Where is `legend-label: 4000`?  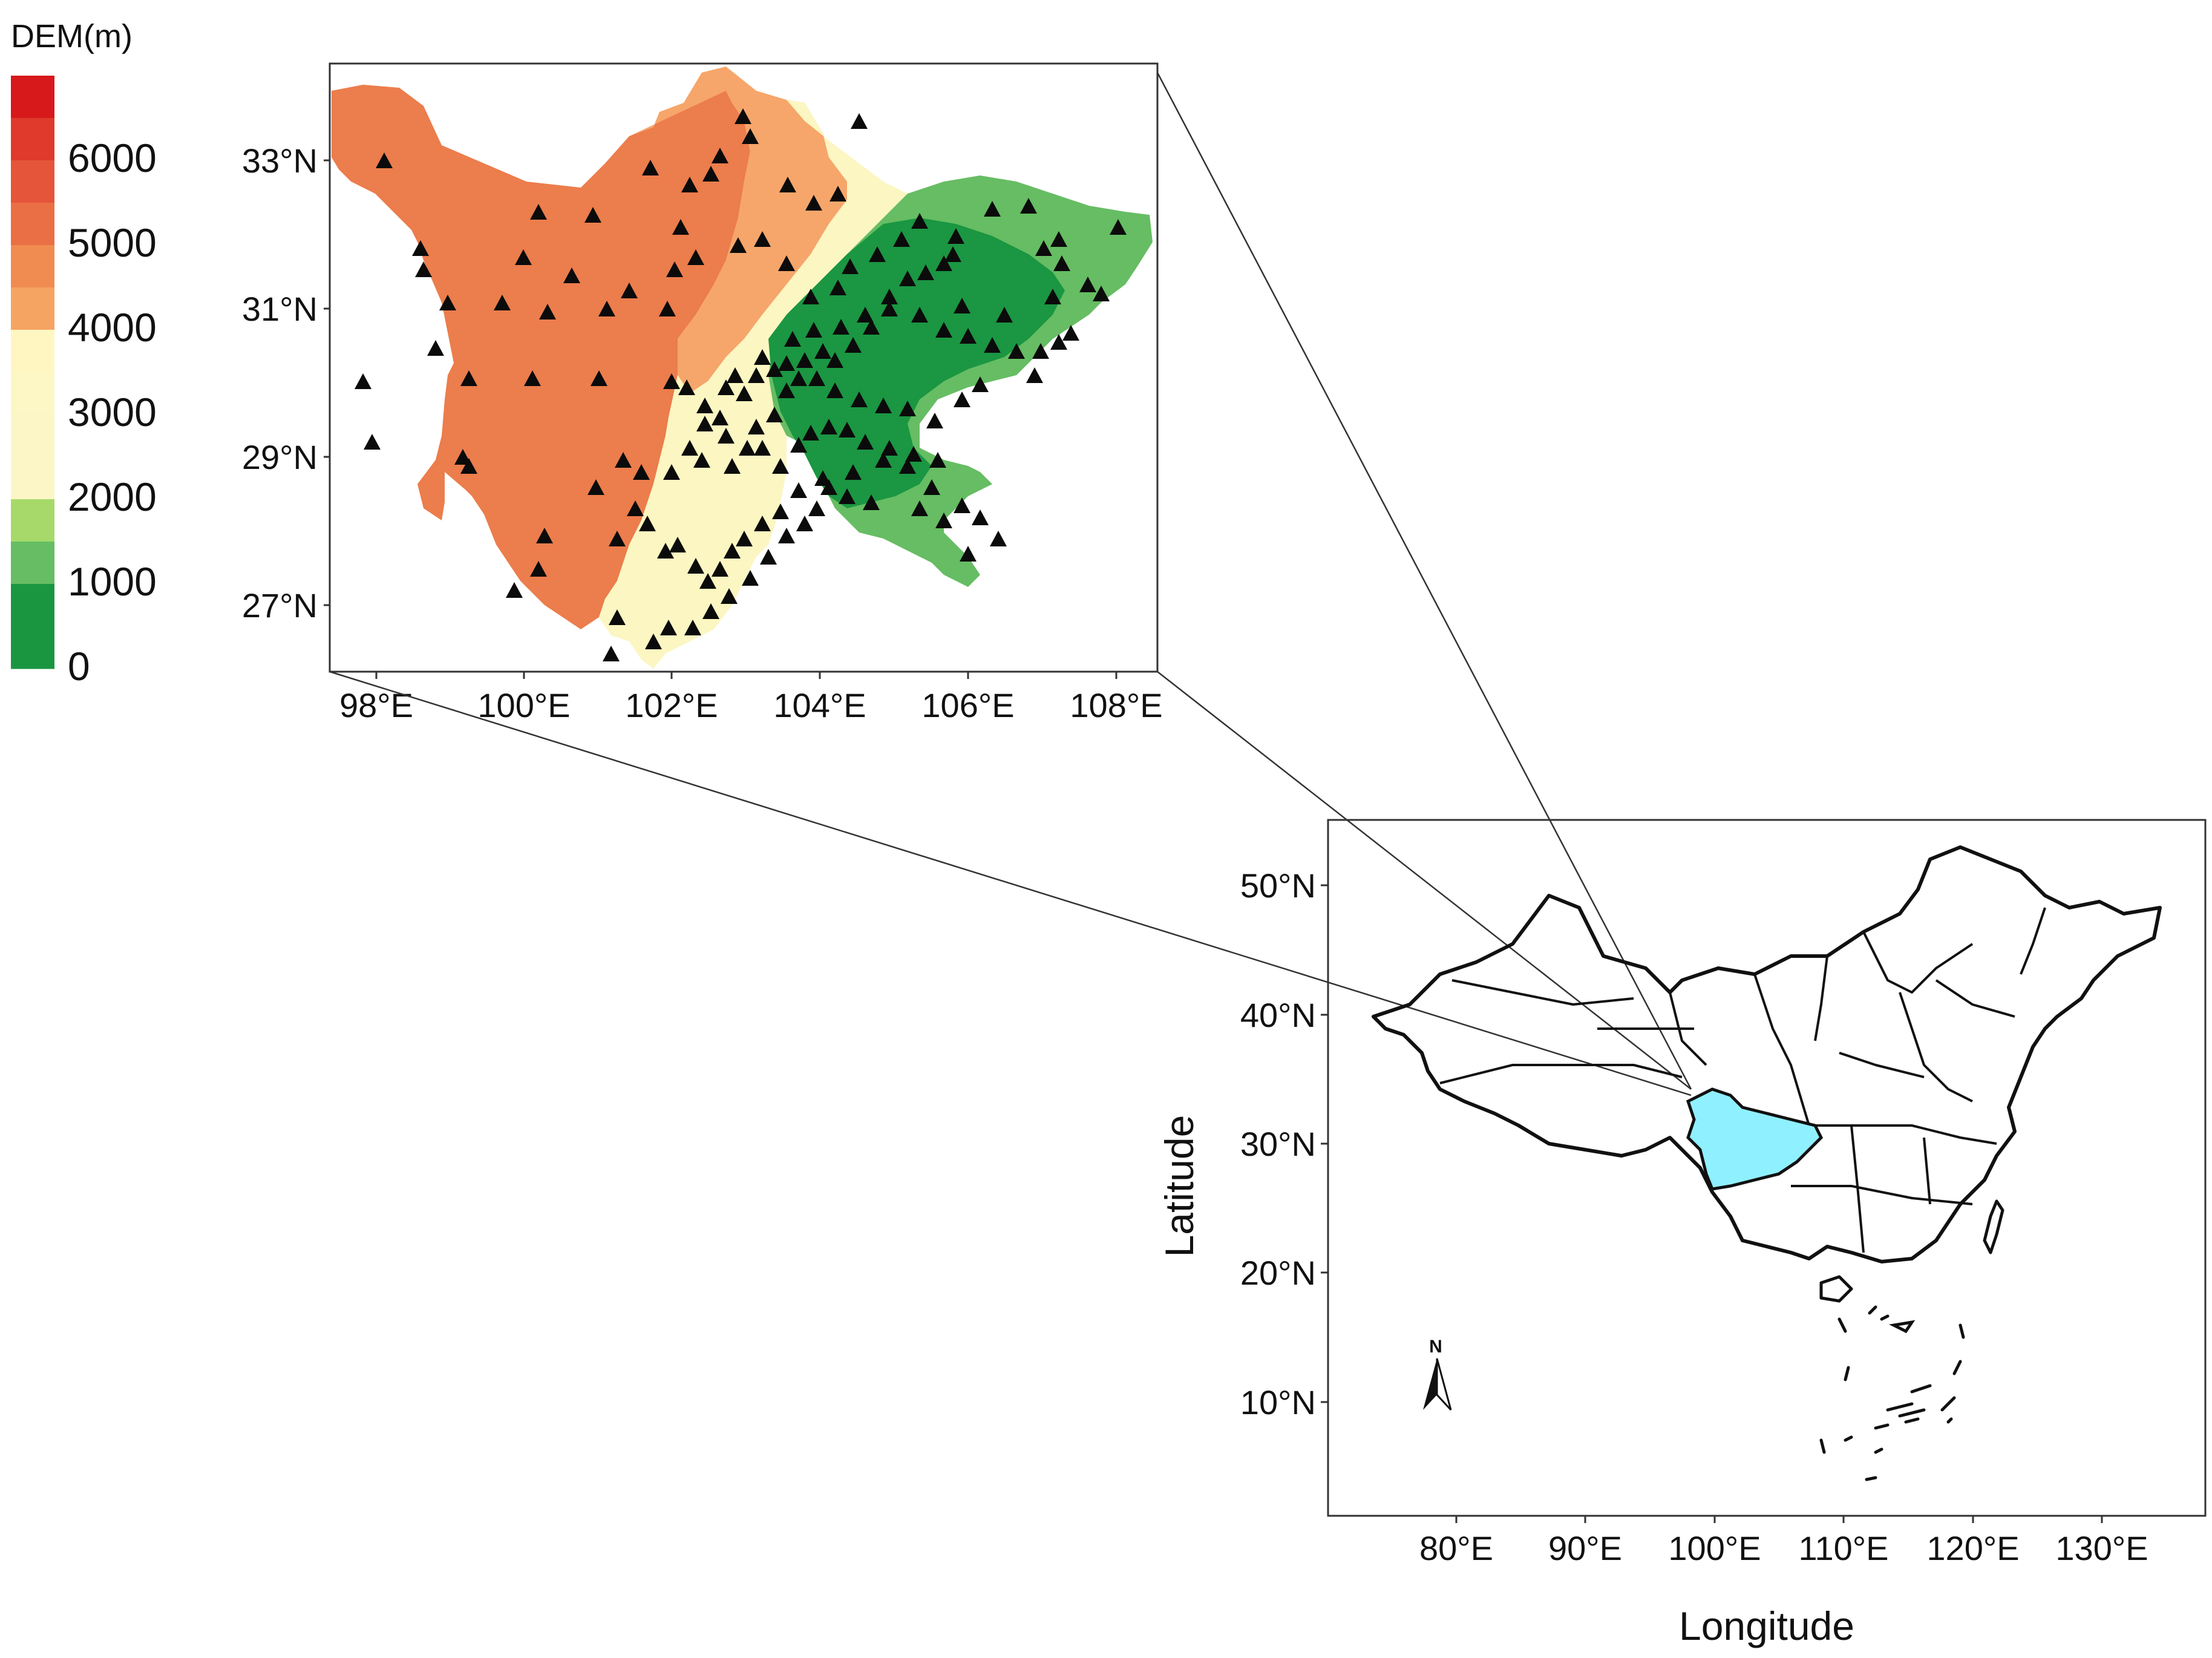 legend-label: 4000 is located at coordinates (112, 327).